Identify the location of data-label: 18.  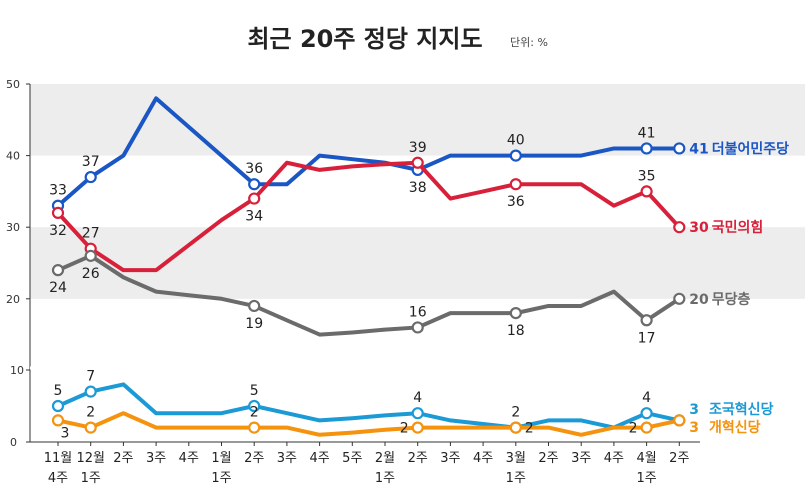
(516, 331).